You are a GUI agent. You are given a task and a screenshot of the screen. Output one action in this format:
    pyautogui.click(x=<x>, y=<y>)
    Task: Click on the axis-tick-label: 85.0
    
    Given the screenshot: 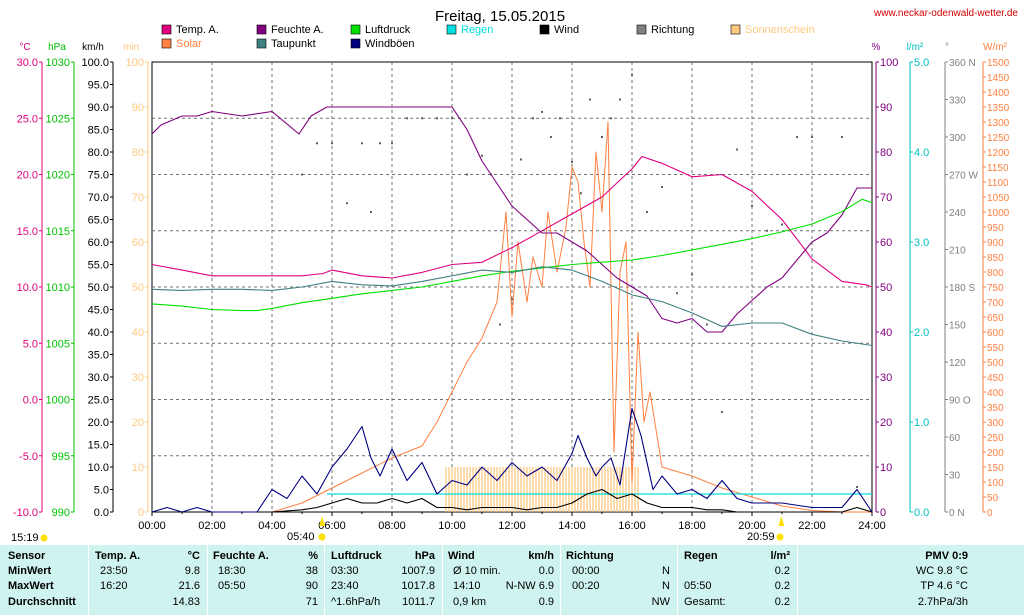 What is the action you would take?
    pyautogui.click(x=98, y=131)
    